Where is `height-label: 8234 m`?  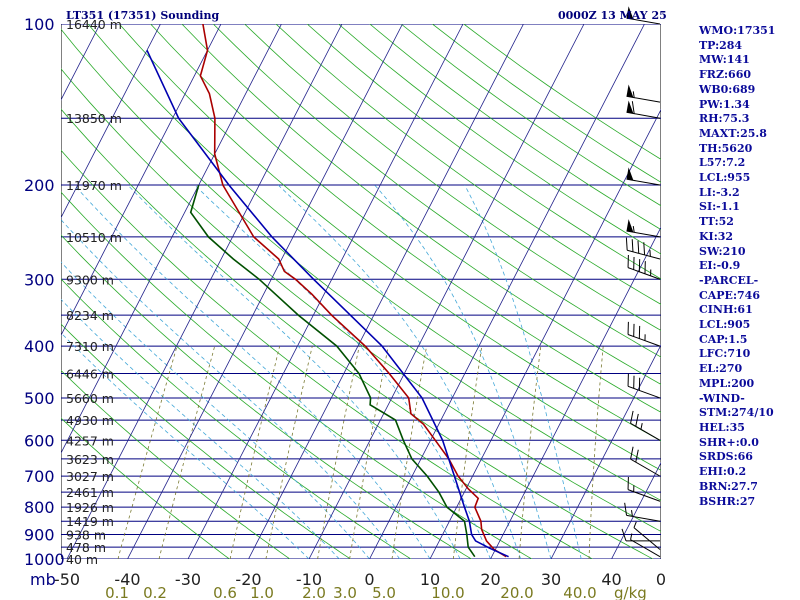
height-label: 8234 m is located at coordinates (90, 315).